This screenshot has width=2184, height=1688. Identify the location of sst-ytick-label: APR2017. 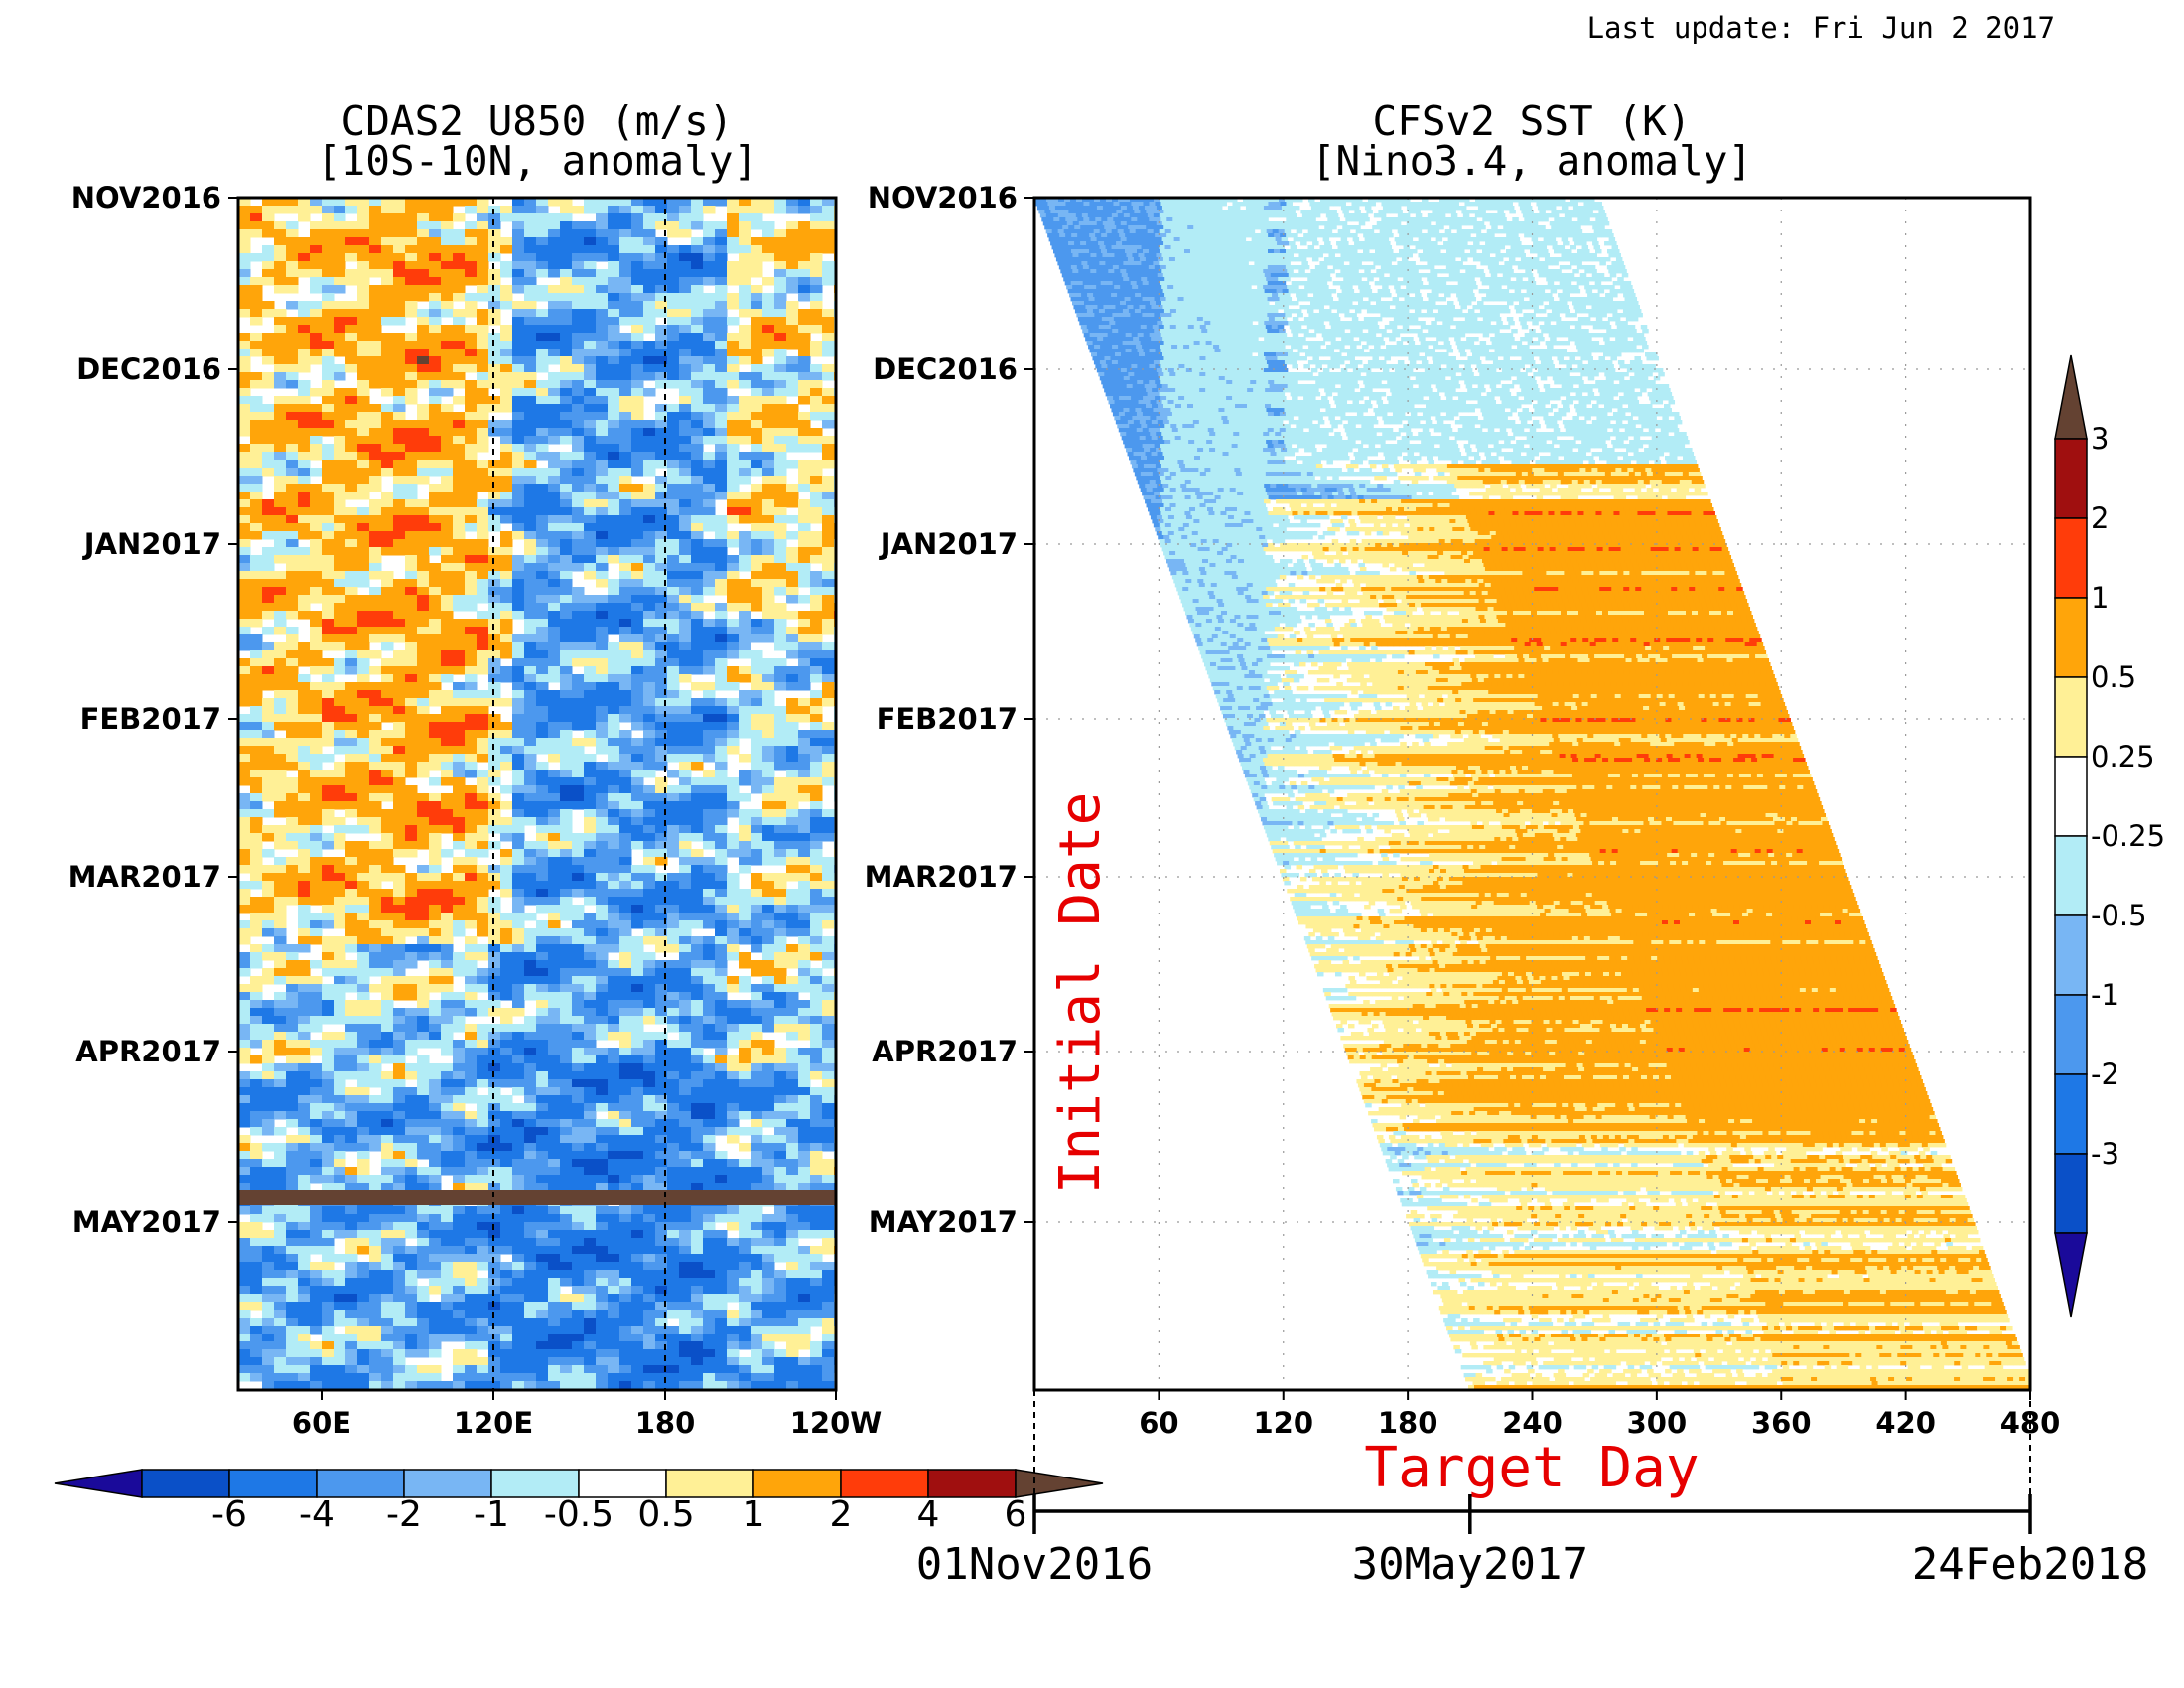
(945, 1051).